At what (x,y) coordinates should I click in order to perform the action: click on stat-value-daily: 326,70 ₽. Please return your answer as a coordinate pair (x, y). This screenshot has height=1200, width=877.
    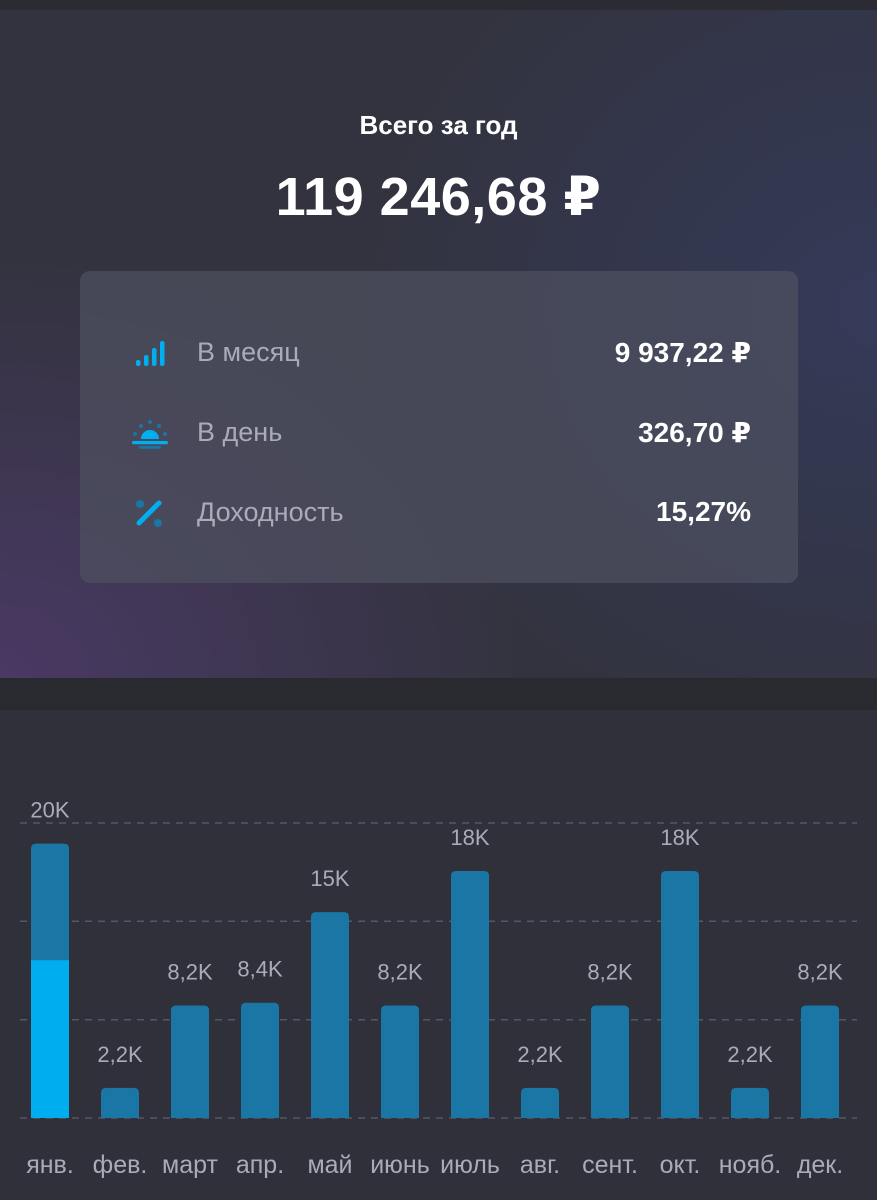
    Looking at the image, I should click on (694, 432).